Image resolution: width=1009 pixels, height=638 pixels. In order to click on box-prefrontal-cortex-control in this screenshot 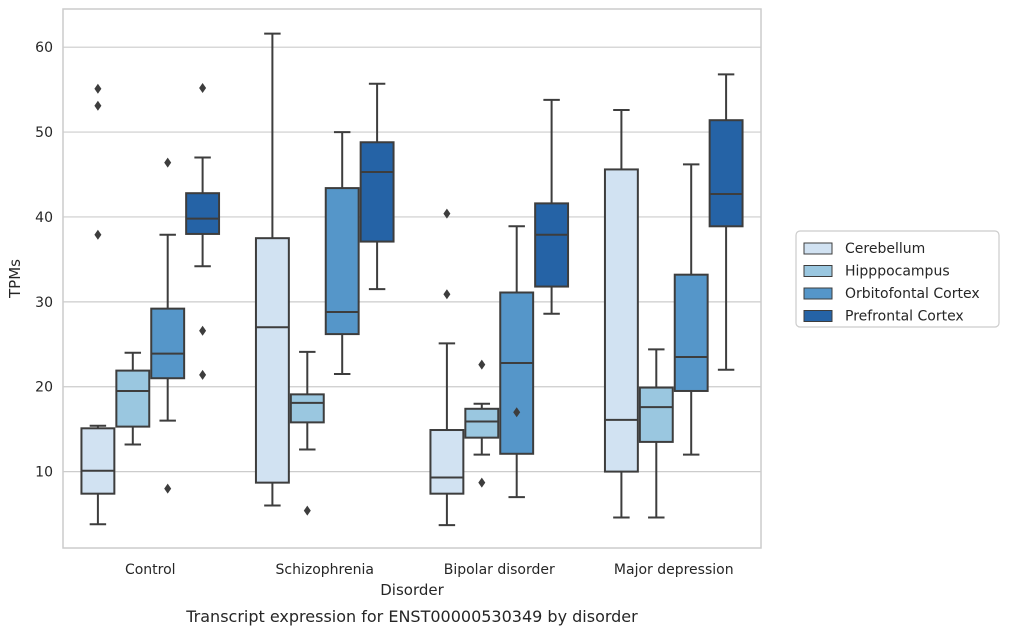, I will do `click(203, 231)`.